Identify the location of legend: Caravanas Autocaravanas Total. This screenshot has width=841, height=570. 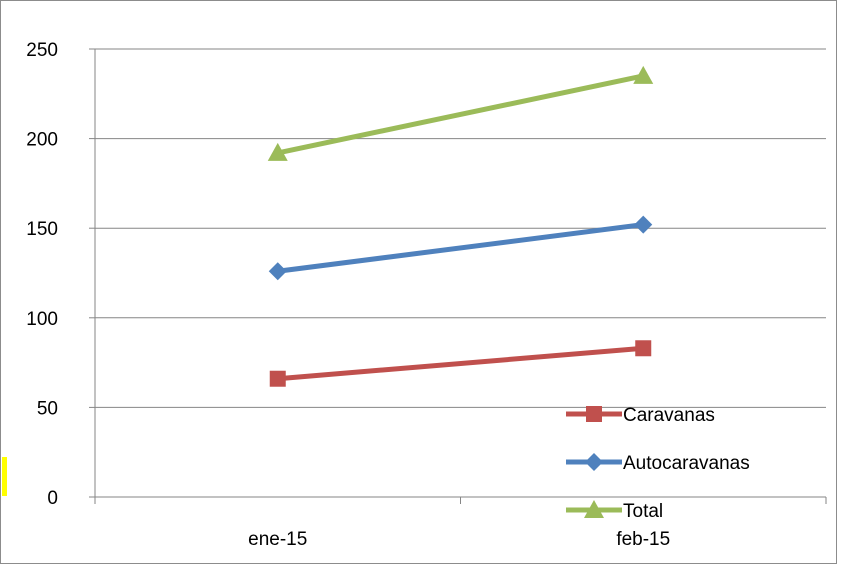
(658, 463).